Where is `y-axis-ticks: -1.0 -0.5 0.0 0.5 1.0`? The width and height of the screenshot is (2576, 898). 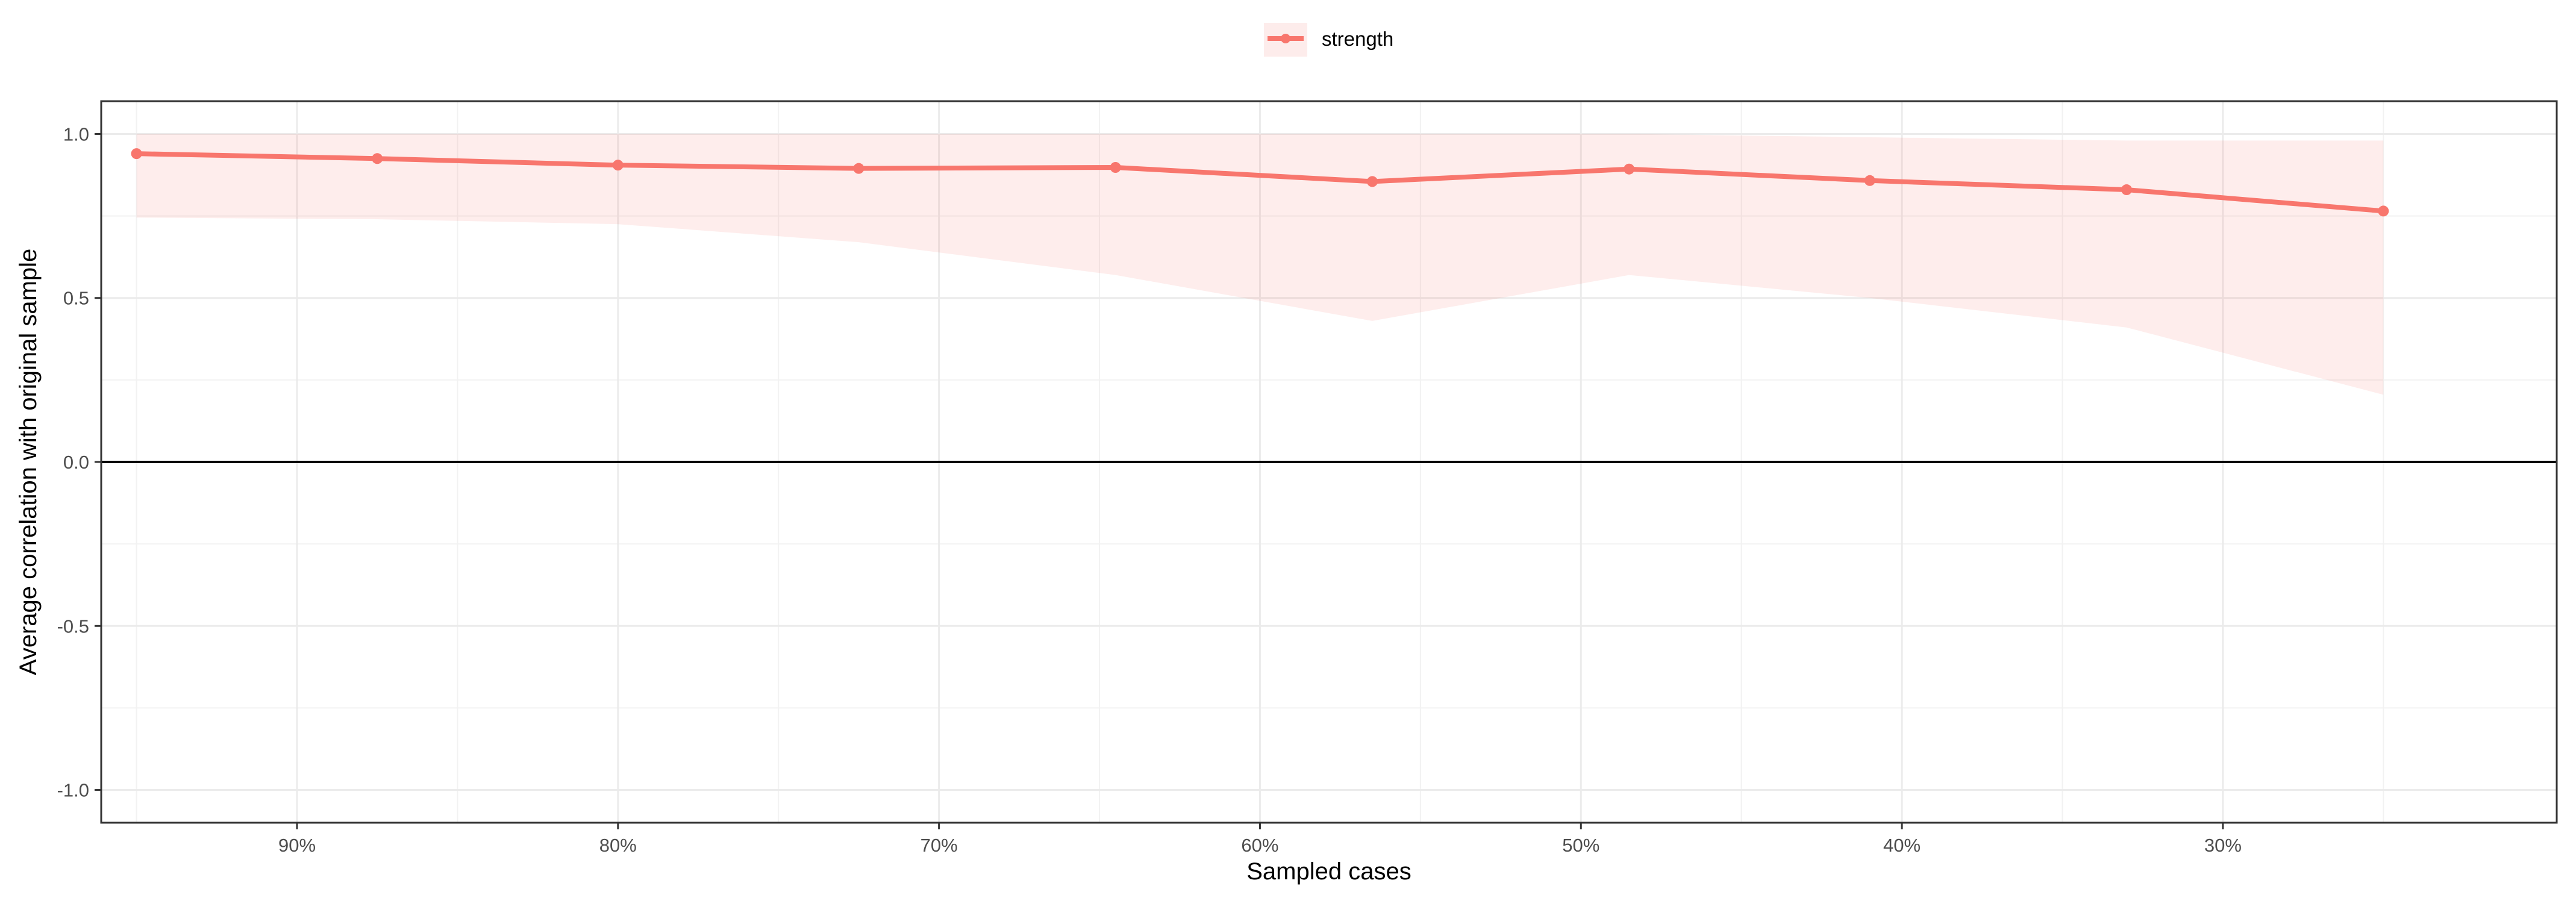 y-axis-ticks: -1.0 -0.5 0.0 0.5 1.0 is located at coordinates (79, 462).